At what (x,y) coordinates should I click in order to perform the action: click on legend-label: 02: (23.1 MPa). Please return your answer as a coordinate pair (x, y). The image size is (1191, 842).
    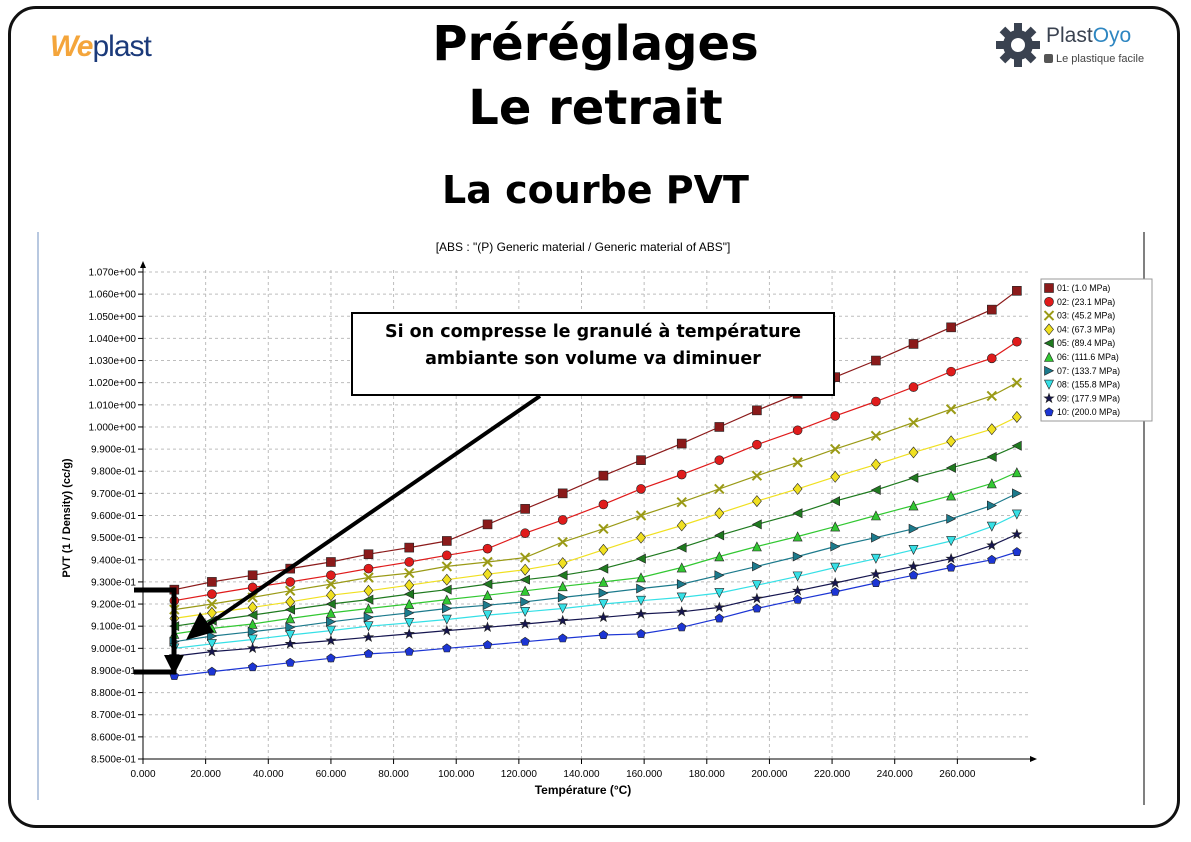
    Looking at the image, I should click on (1086, 302).